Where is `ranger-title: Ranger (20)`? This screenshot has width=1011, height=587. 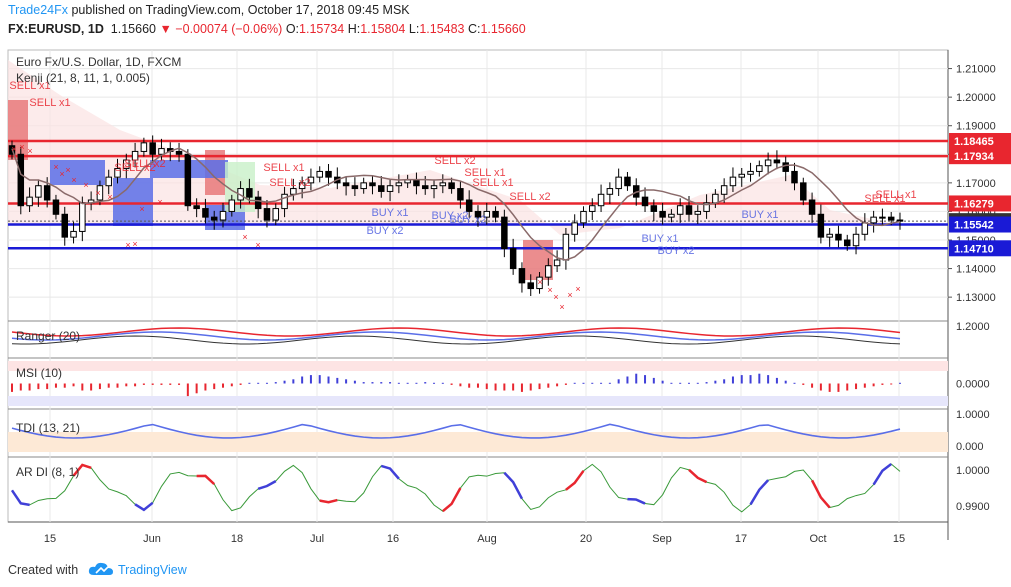
ranger-title: Ranger (20) is located at coordinates (48, 336).